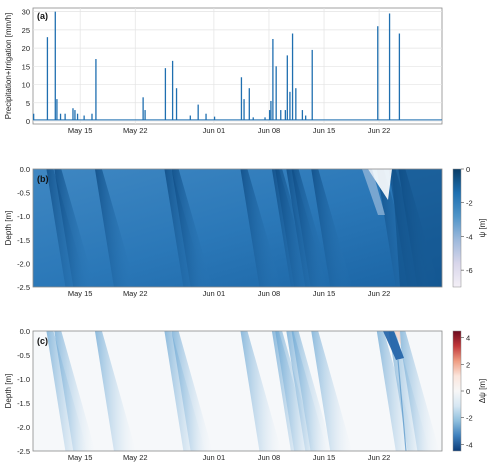 Image resolution: width=500 pixels, height=472 pixels. I want to click on panel-a-ytick-label: 20, so click(26, 48).